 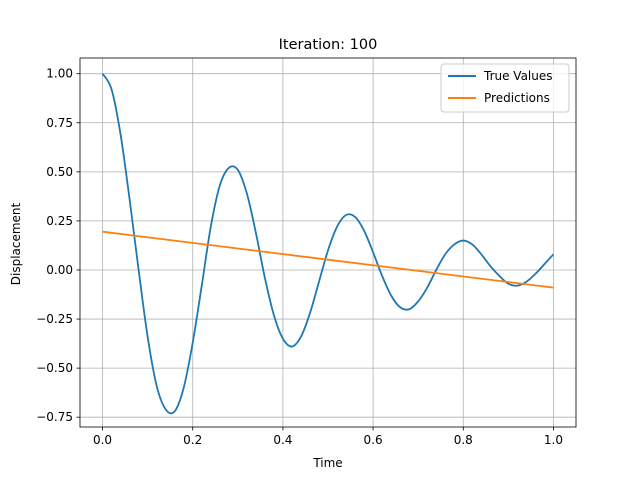 I want to click on y-tick-label: −0.75, so click(x=54, y=417).